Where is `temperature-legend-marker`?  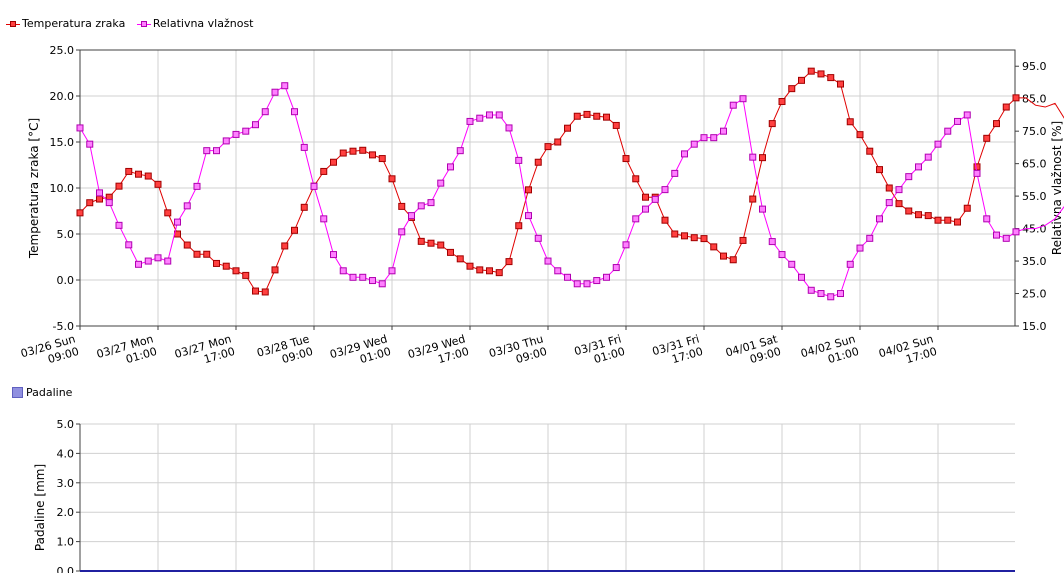
temperature-legend-marker is located at coordinates (13, 24).